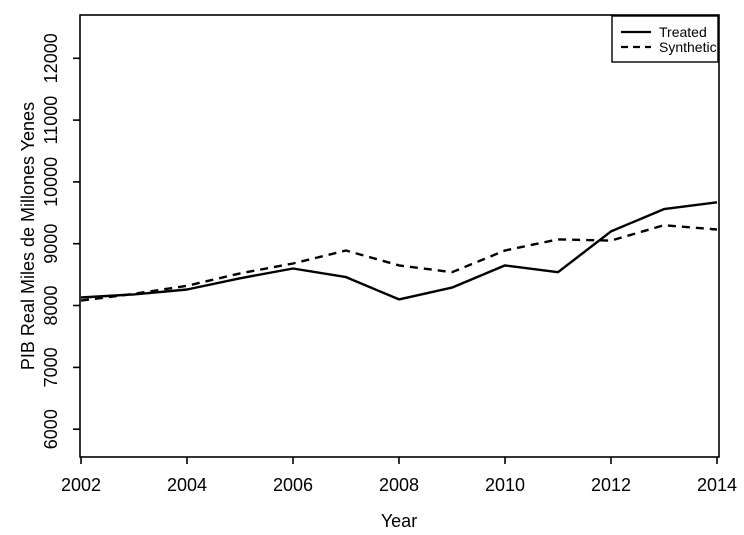 The image size is (744, 535). I want to click on x-tick-label-2006: 2006, so click(293, 485).